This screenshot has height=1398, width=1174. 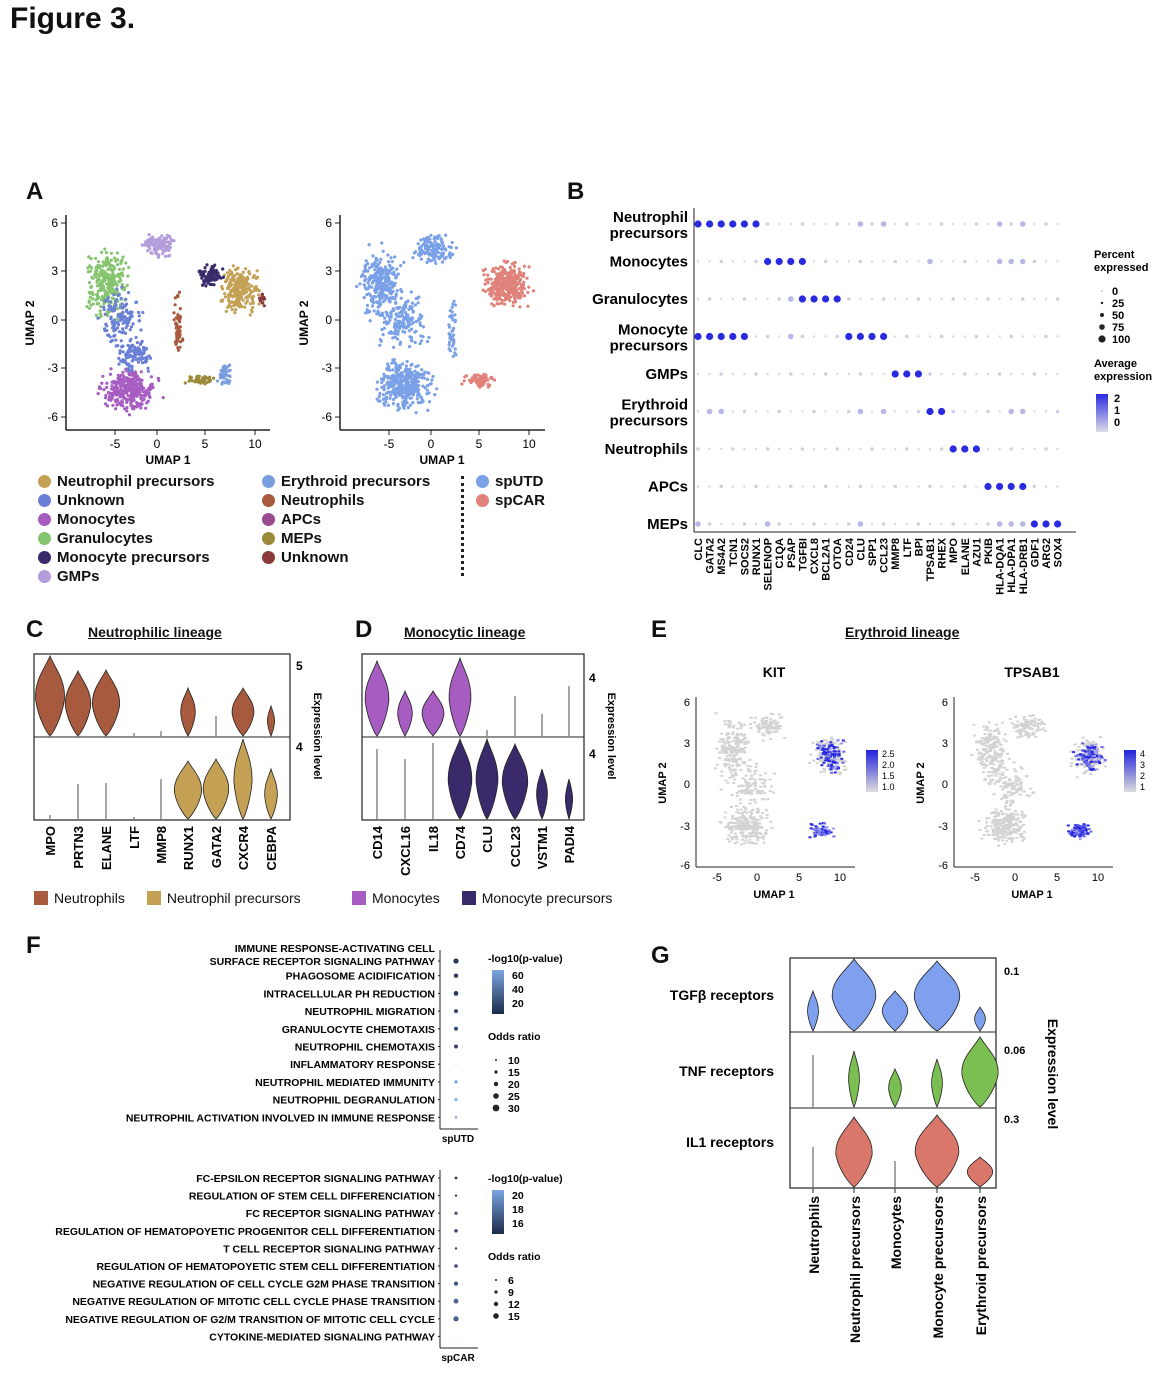 What do you see at coordinates (54, 320) in the screenshot?
I see `umap-y-tick: 0` at bounding box center [54, 320].